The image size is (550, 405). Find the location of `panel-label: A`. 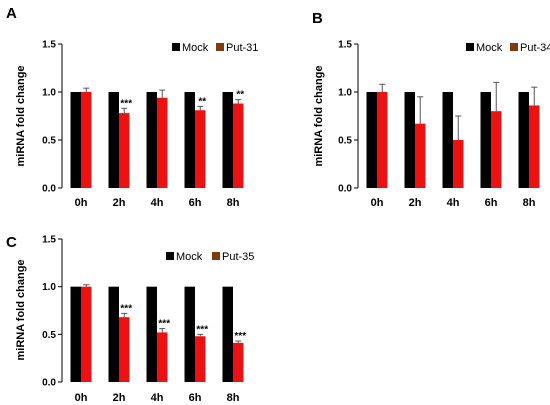

panel-label: A is located at coordinates (11, 13).